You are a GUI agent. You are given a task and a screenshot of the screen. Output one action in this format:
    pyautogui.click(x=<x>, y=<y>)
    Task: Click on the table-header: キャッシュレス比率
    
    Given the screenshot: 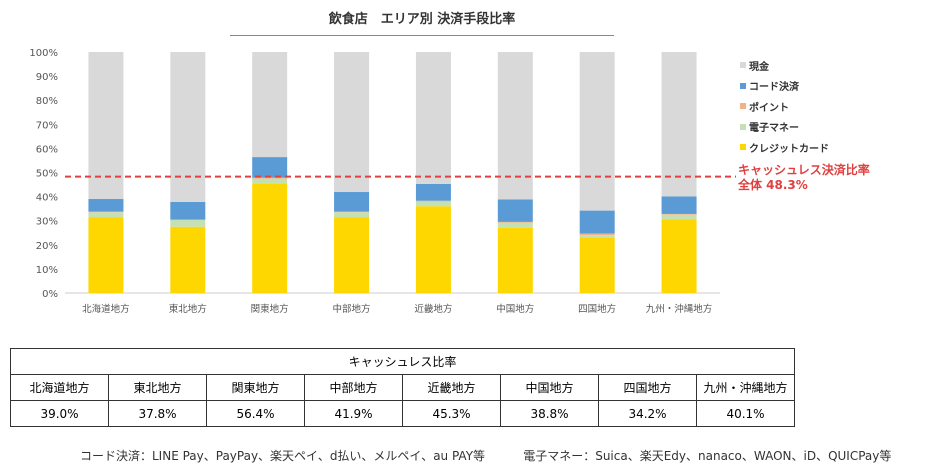 What is the action you would take?
    pyautogui.click(x=402, y=361)
    